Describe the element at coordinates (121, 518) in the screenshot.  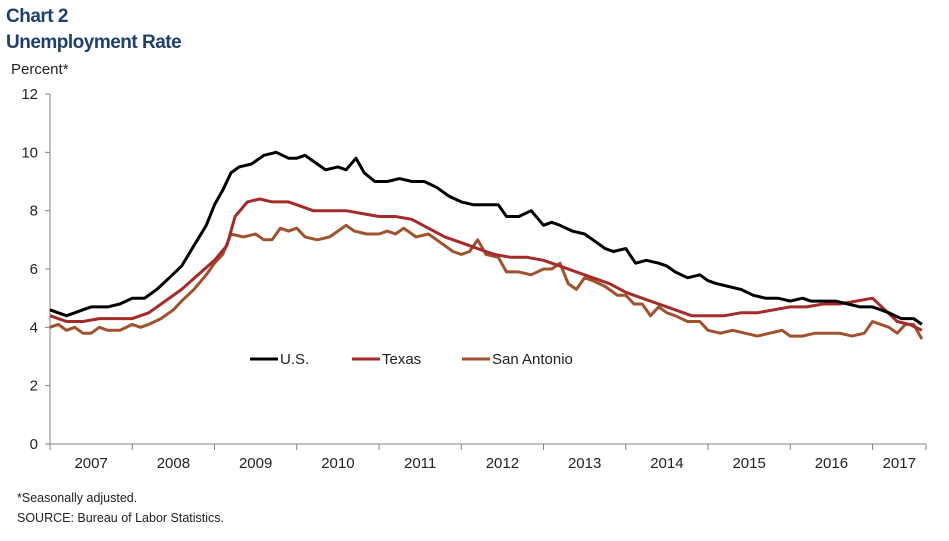
I see `footnote-source: SOURCE: Bureau of Labor Statistics.` at that location.